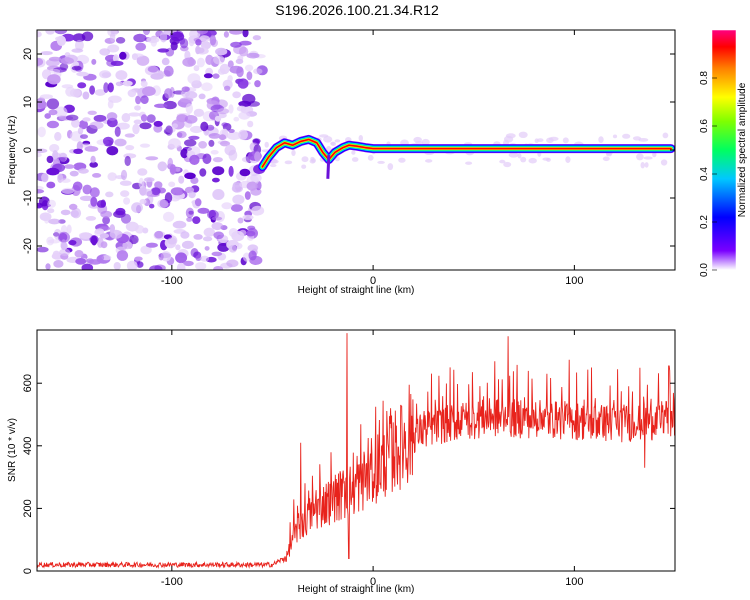 The width and height of the screenshot is (750, 600). I want to click on y-tick-label: 600, so click(28, 383).